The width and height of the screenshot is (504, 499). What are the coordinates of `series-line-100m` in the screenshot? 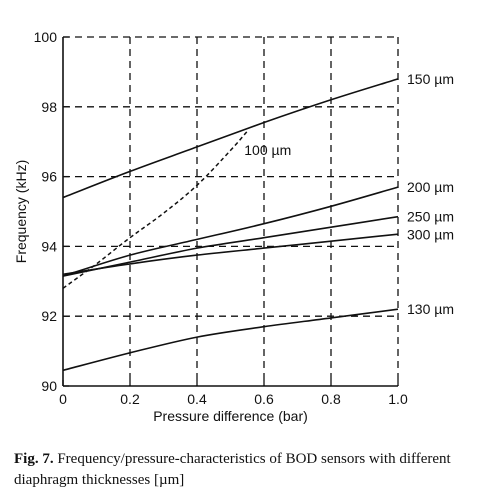 It's located at (155, 209).